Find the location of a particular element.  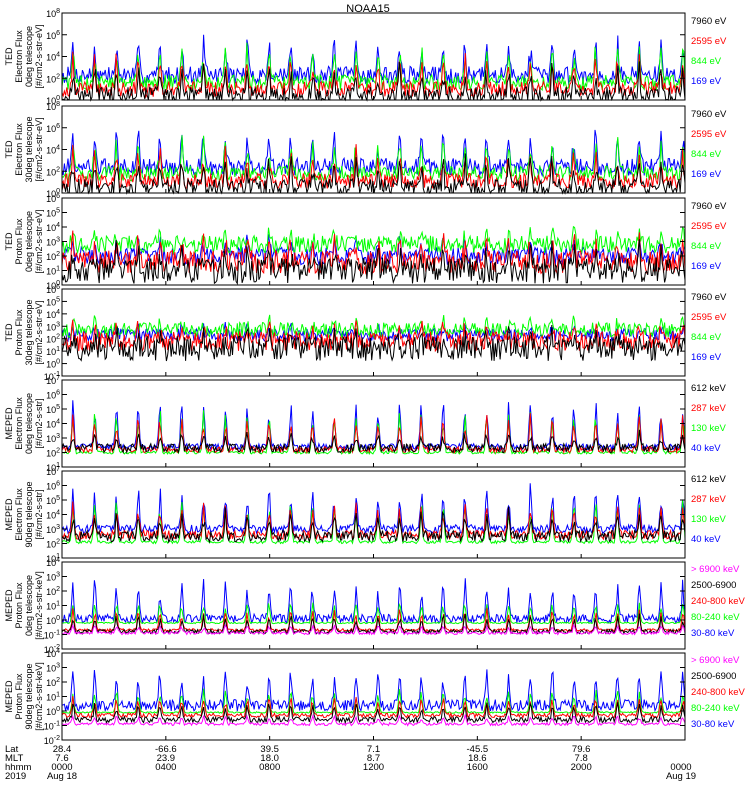

legend-label: > 6900 keV is located at coordinates (715, 660).